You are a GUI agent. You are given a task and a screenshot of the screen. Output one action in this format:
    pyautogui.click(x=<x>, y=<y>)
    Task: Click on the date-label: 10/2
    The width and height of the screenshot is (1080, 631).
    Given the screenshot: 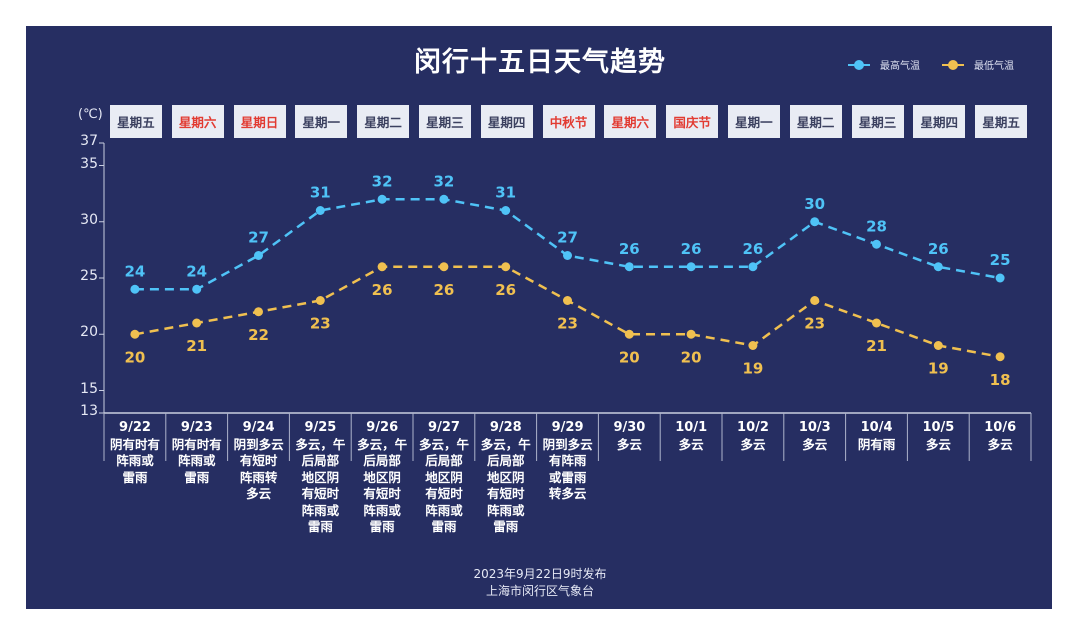 What is the action you would take?
    pyautogui.click(x=753, y=427)
    